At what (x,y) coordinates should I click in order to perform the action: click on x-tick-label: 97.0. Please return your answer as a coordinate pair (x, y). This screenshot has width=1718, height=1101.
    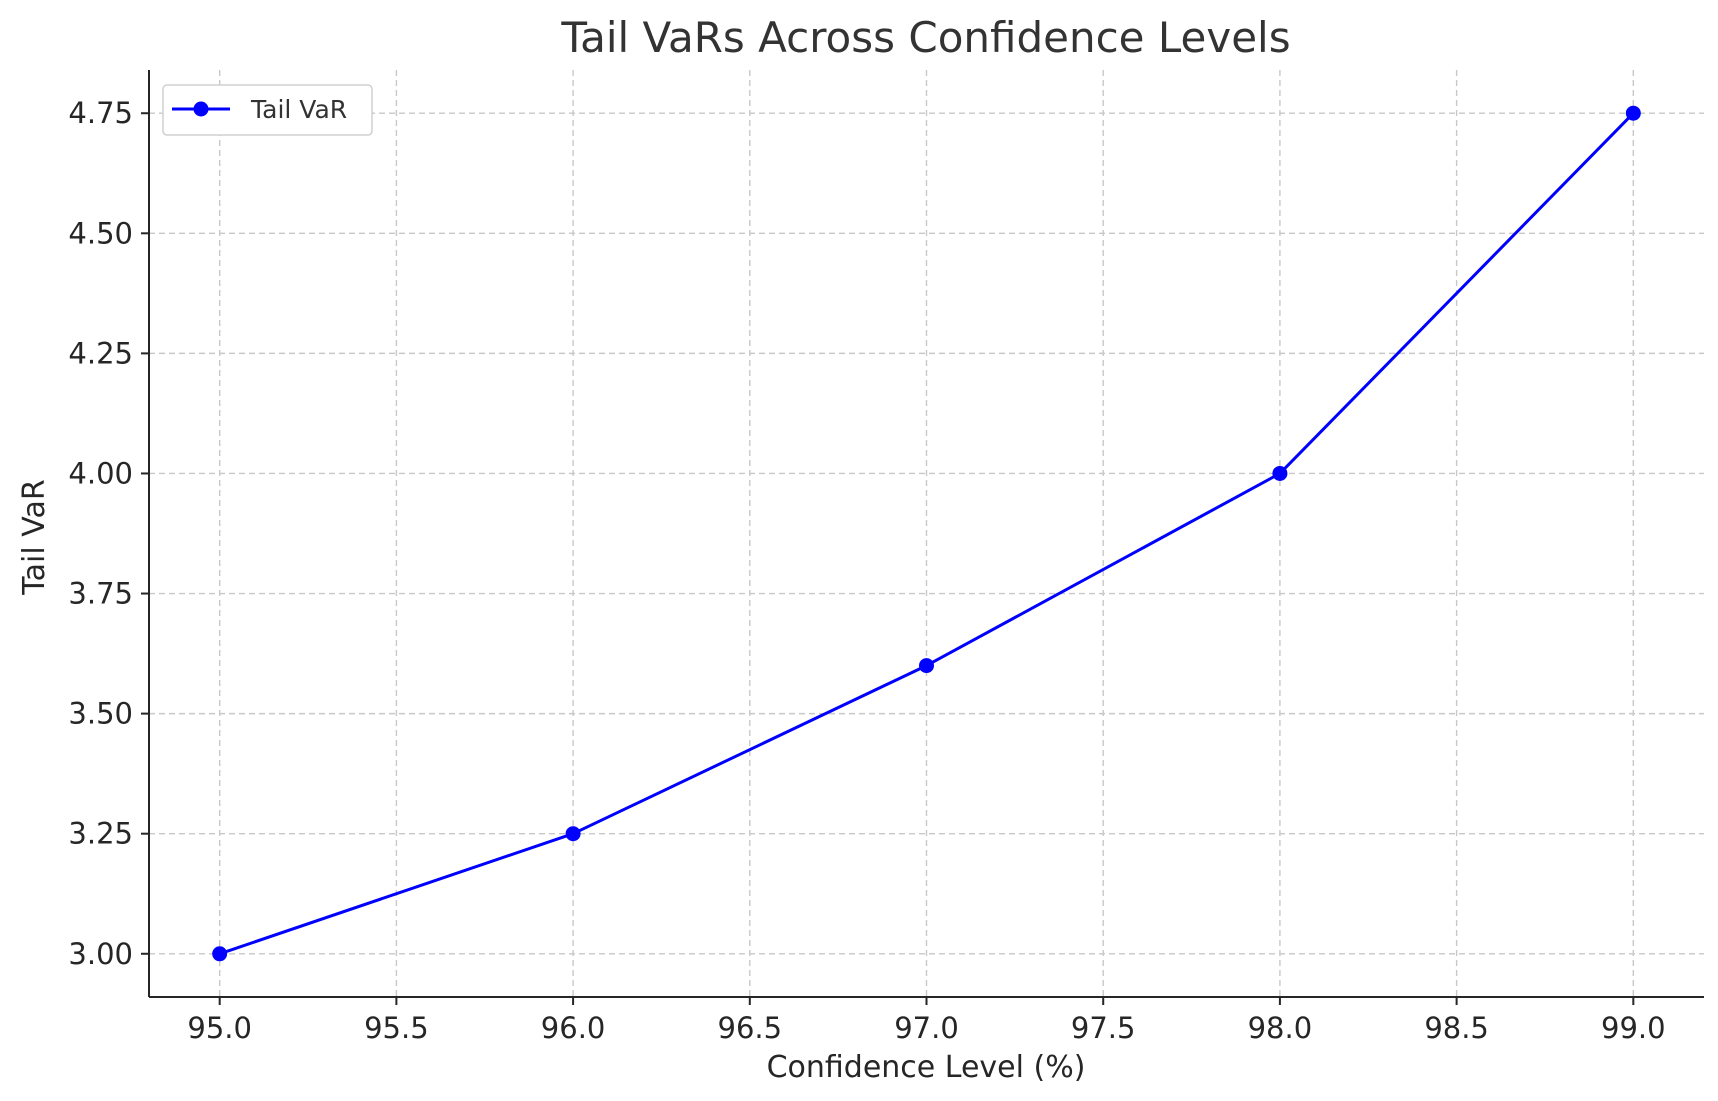
    Looking at the image, I should click on (926, 1028).